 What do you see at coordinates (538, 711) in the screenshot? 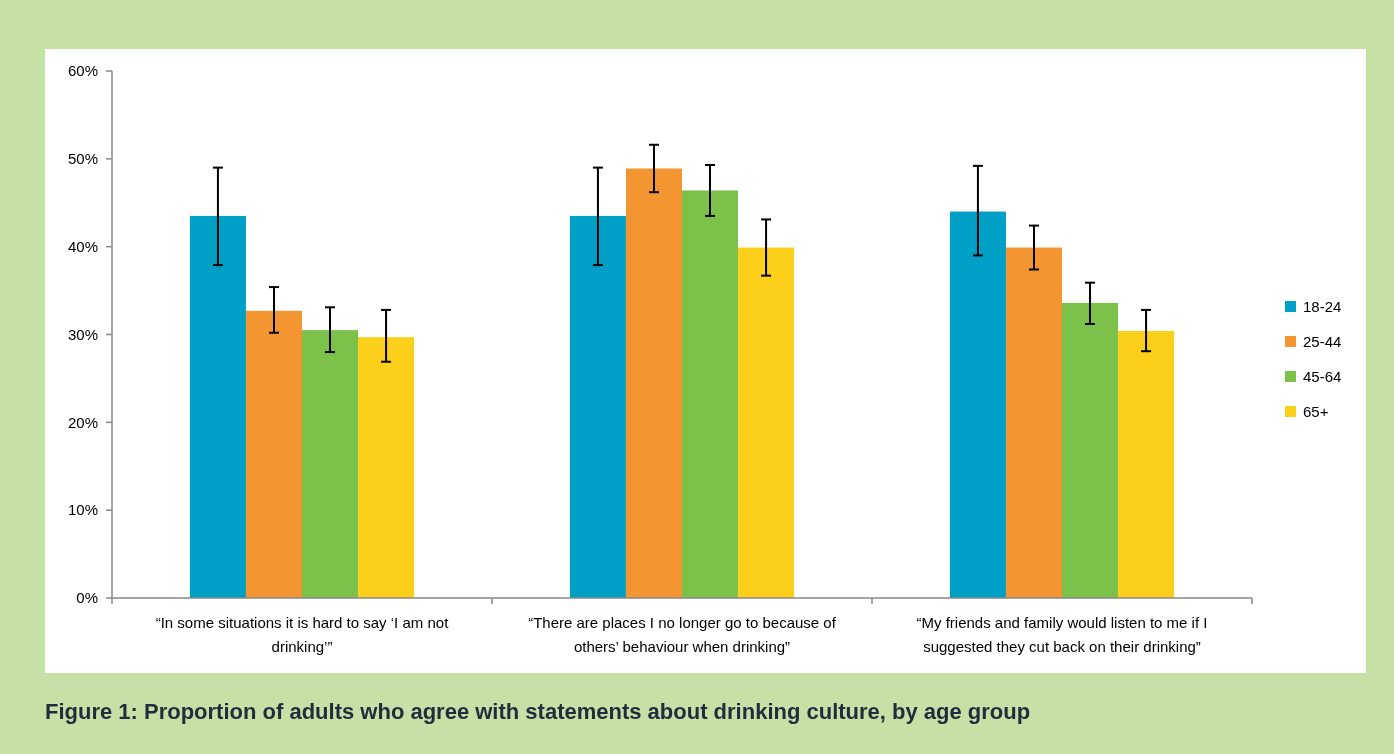
I see `text: Figure 1: Proportion of adults who agree with statements about drinking culture, by age group` at bounding box center [538, 711].